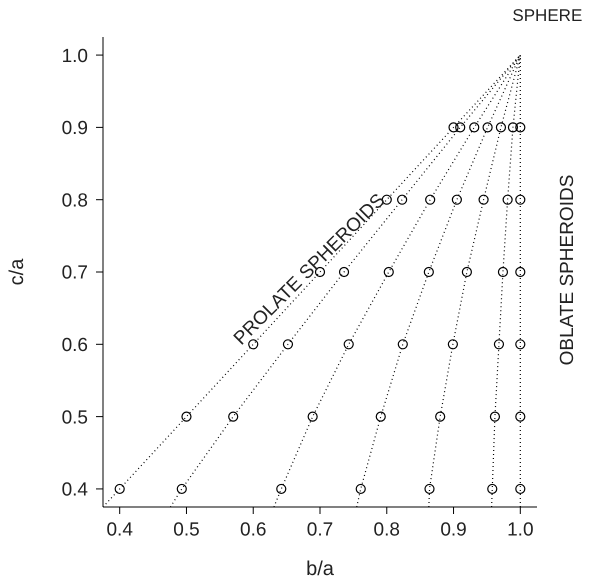 The width and height of the screenshot is (592, 585). What do you see at coordinates (453, 529) in the screenshot?
I see `x-tick-label: 0.9` at bounding box center [453, 529].